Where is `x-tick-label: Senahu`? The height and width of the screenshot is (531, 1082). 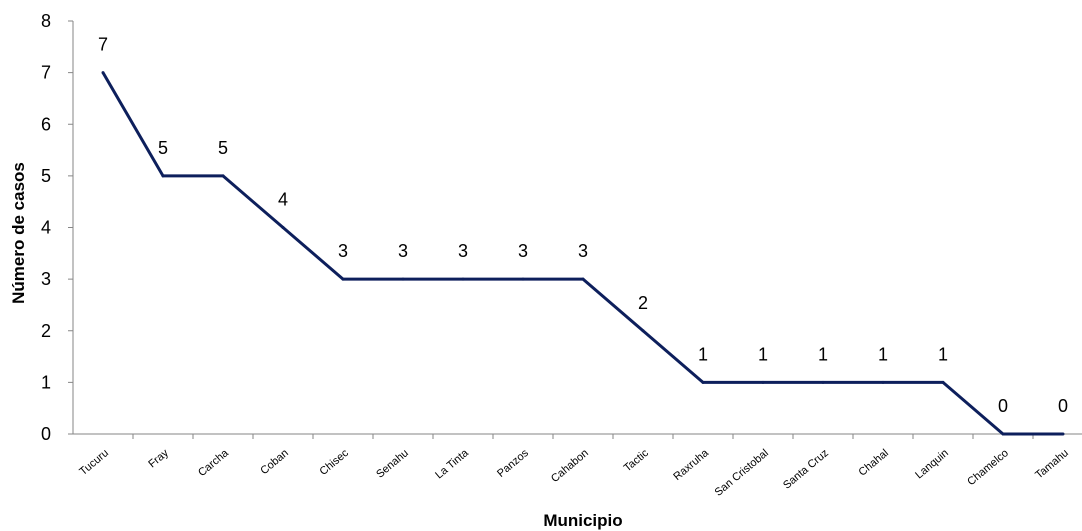 x-tick-label: Senahu is located at coordinates (392, 464).